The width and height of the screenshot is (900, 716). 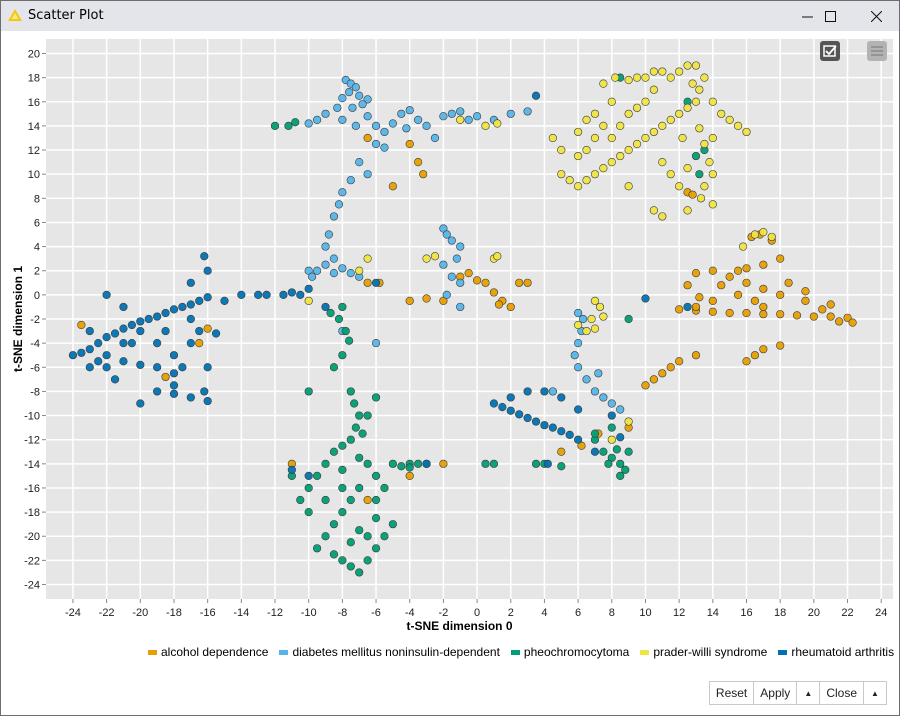 I want to click on close-dropdown-button: ▲, so click(x=875, y=693).